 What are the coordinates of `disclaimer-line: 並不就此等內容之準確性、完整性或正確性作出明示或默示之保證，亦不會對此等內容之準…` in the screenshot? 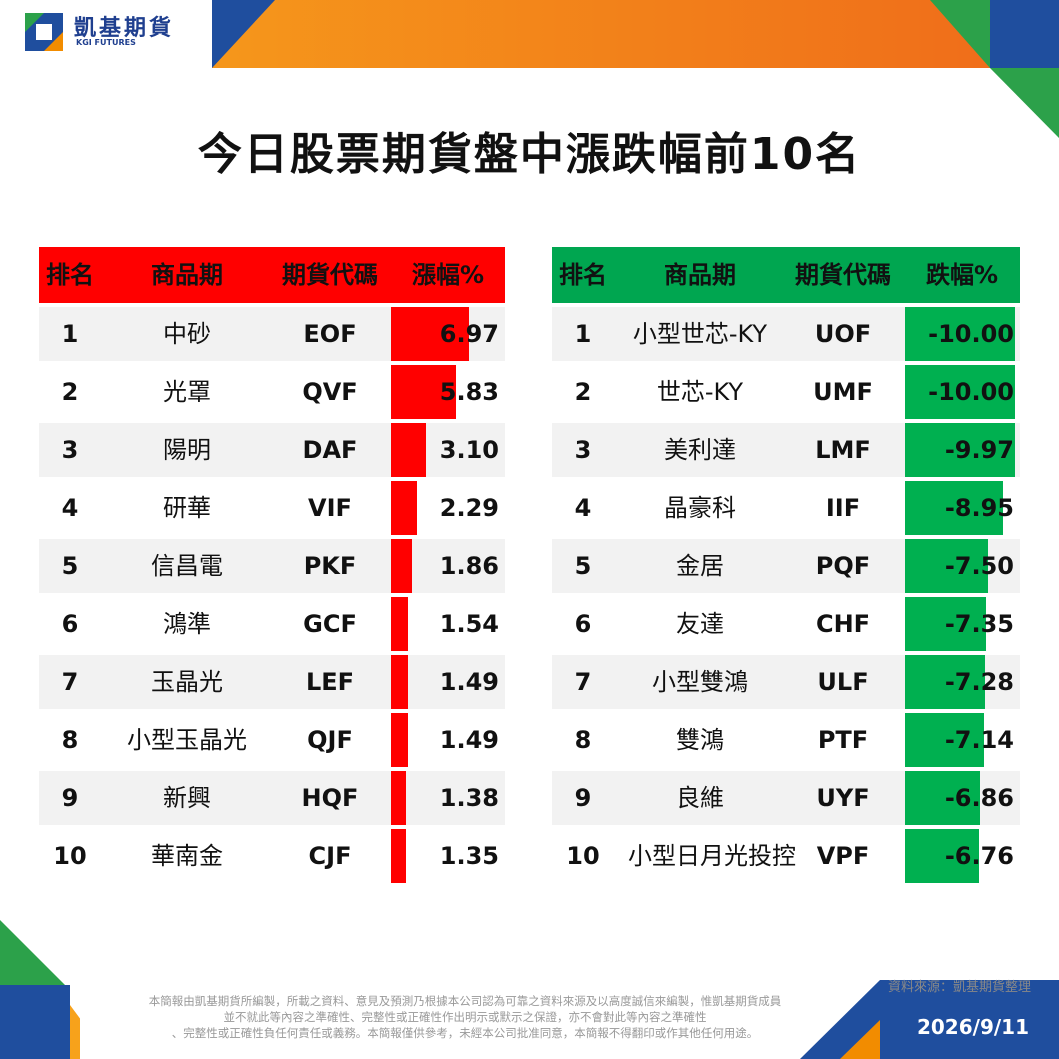 It's located at (465, 1017).